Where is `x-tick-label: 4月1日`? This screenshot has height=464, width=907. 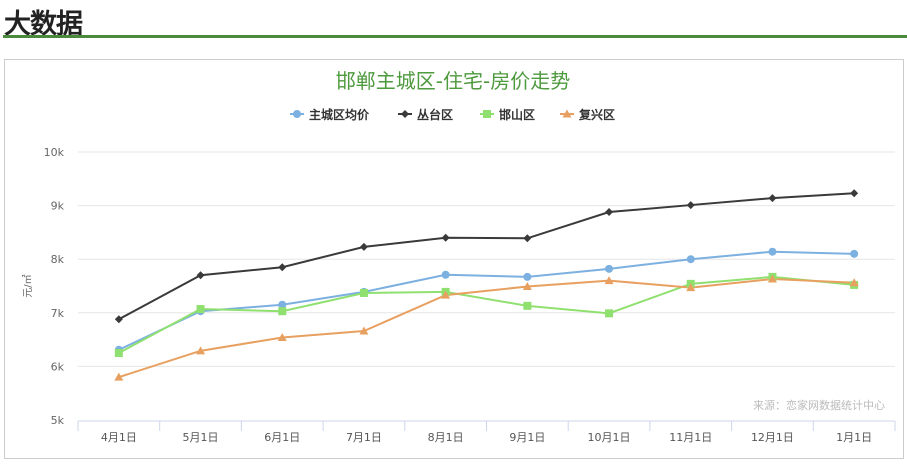
x-tick-label: 4月1日 is located at coordinates (119, 437).